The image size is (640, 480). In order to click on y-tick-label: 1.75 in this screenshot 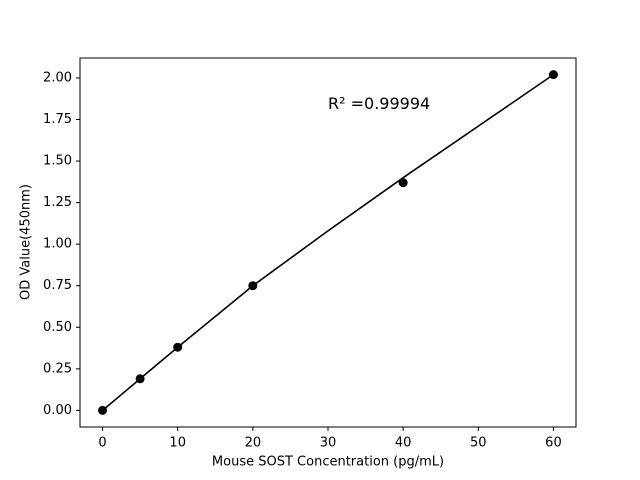, I will do `click(57, 119)`.